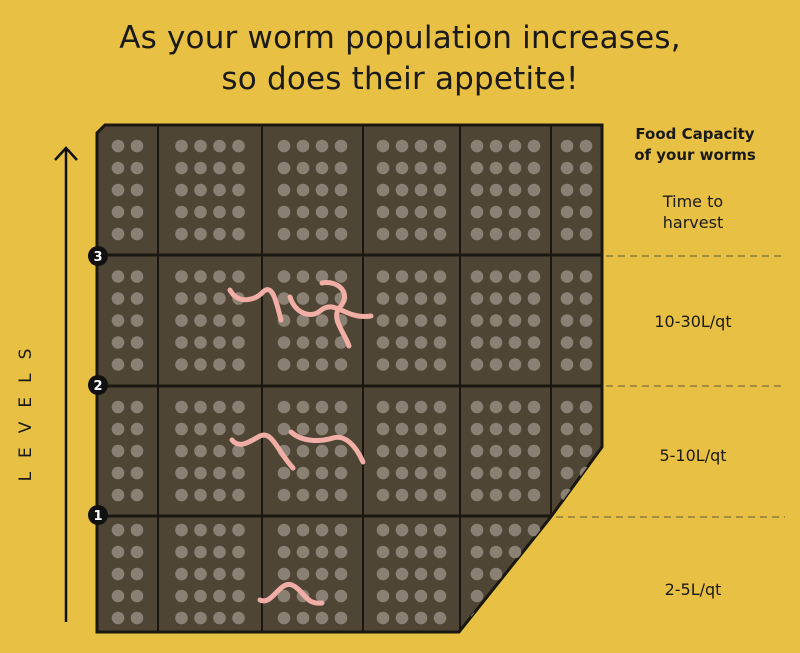 The width and height of the screenshot is (800, 653). I want to click on bin-compartment, so click(576, 573).